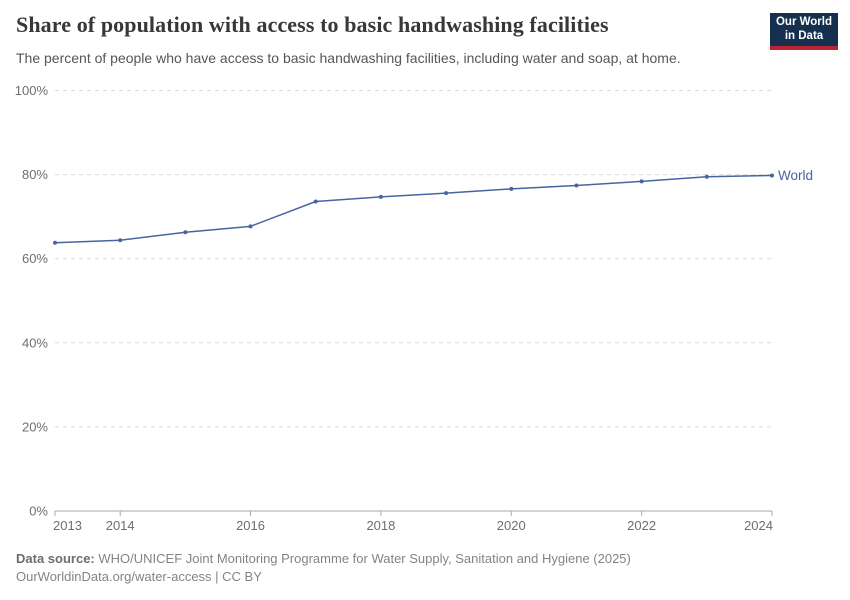 This screenshot has height=600, width=850. Describe the element at coordinates (67, 525) in the screenshot. I see `x-tick-label: 2013` at that location.